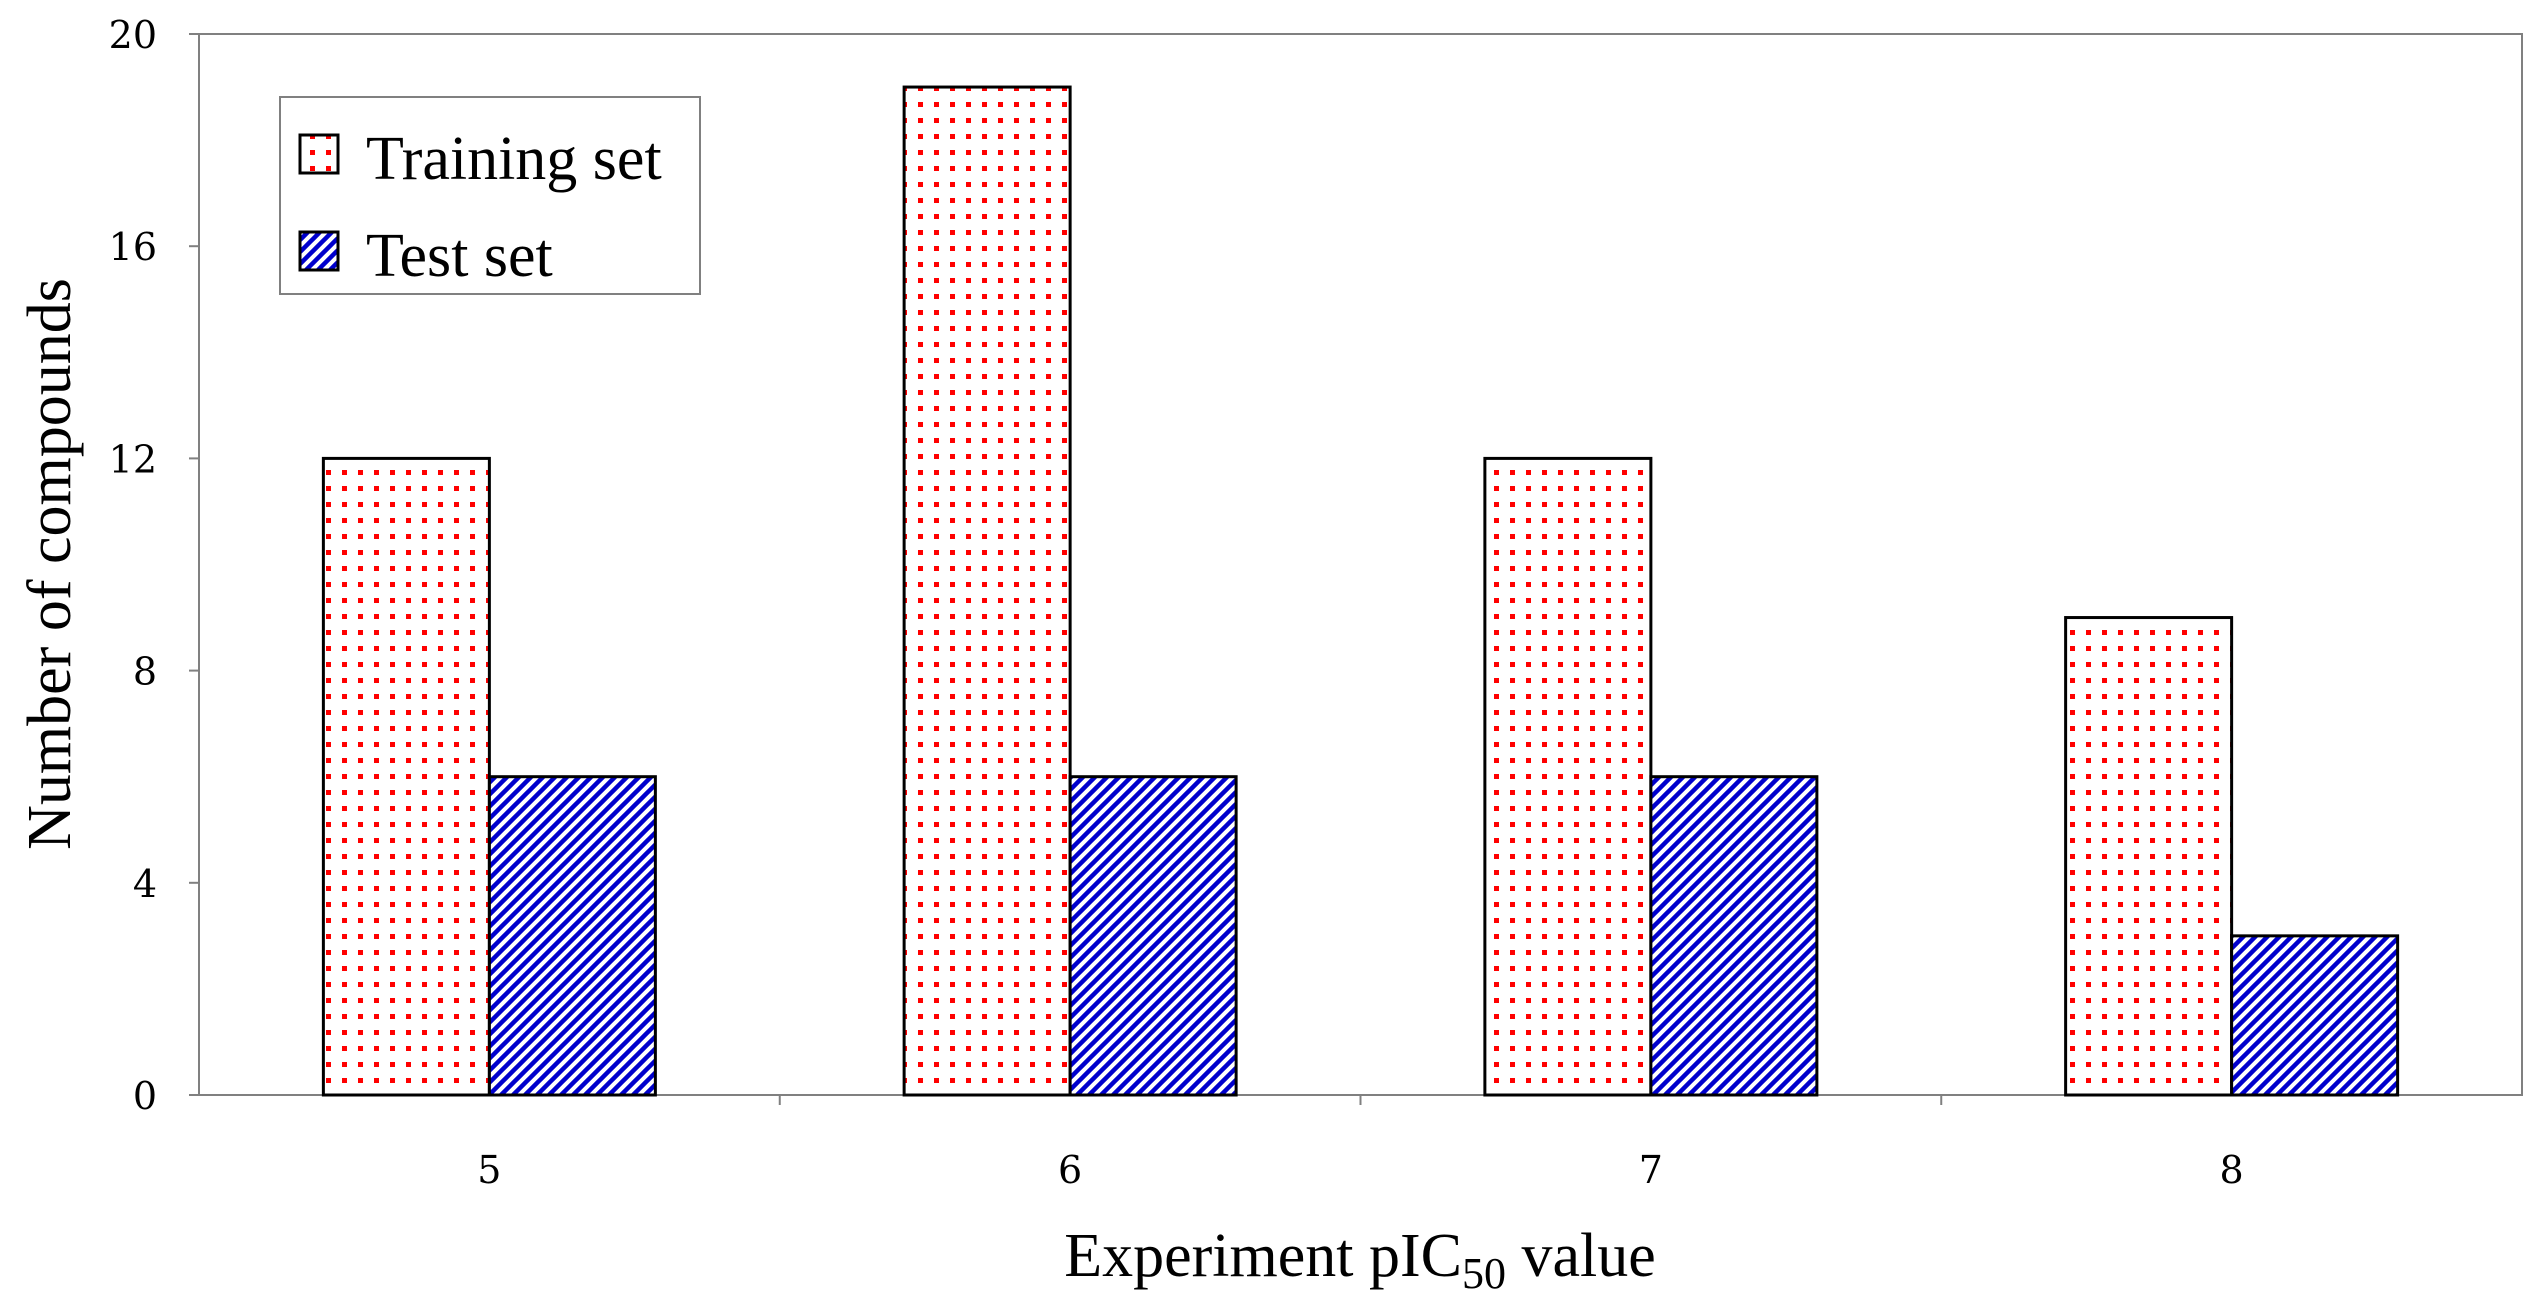 Image resolution: width=2534 pixels, height=1306 pixels. I want to click on x-tick-label-8: 8, so click(2232, 1170).